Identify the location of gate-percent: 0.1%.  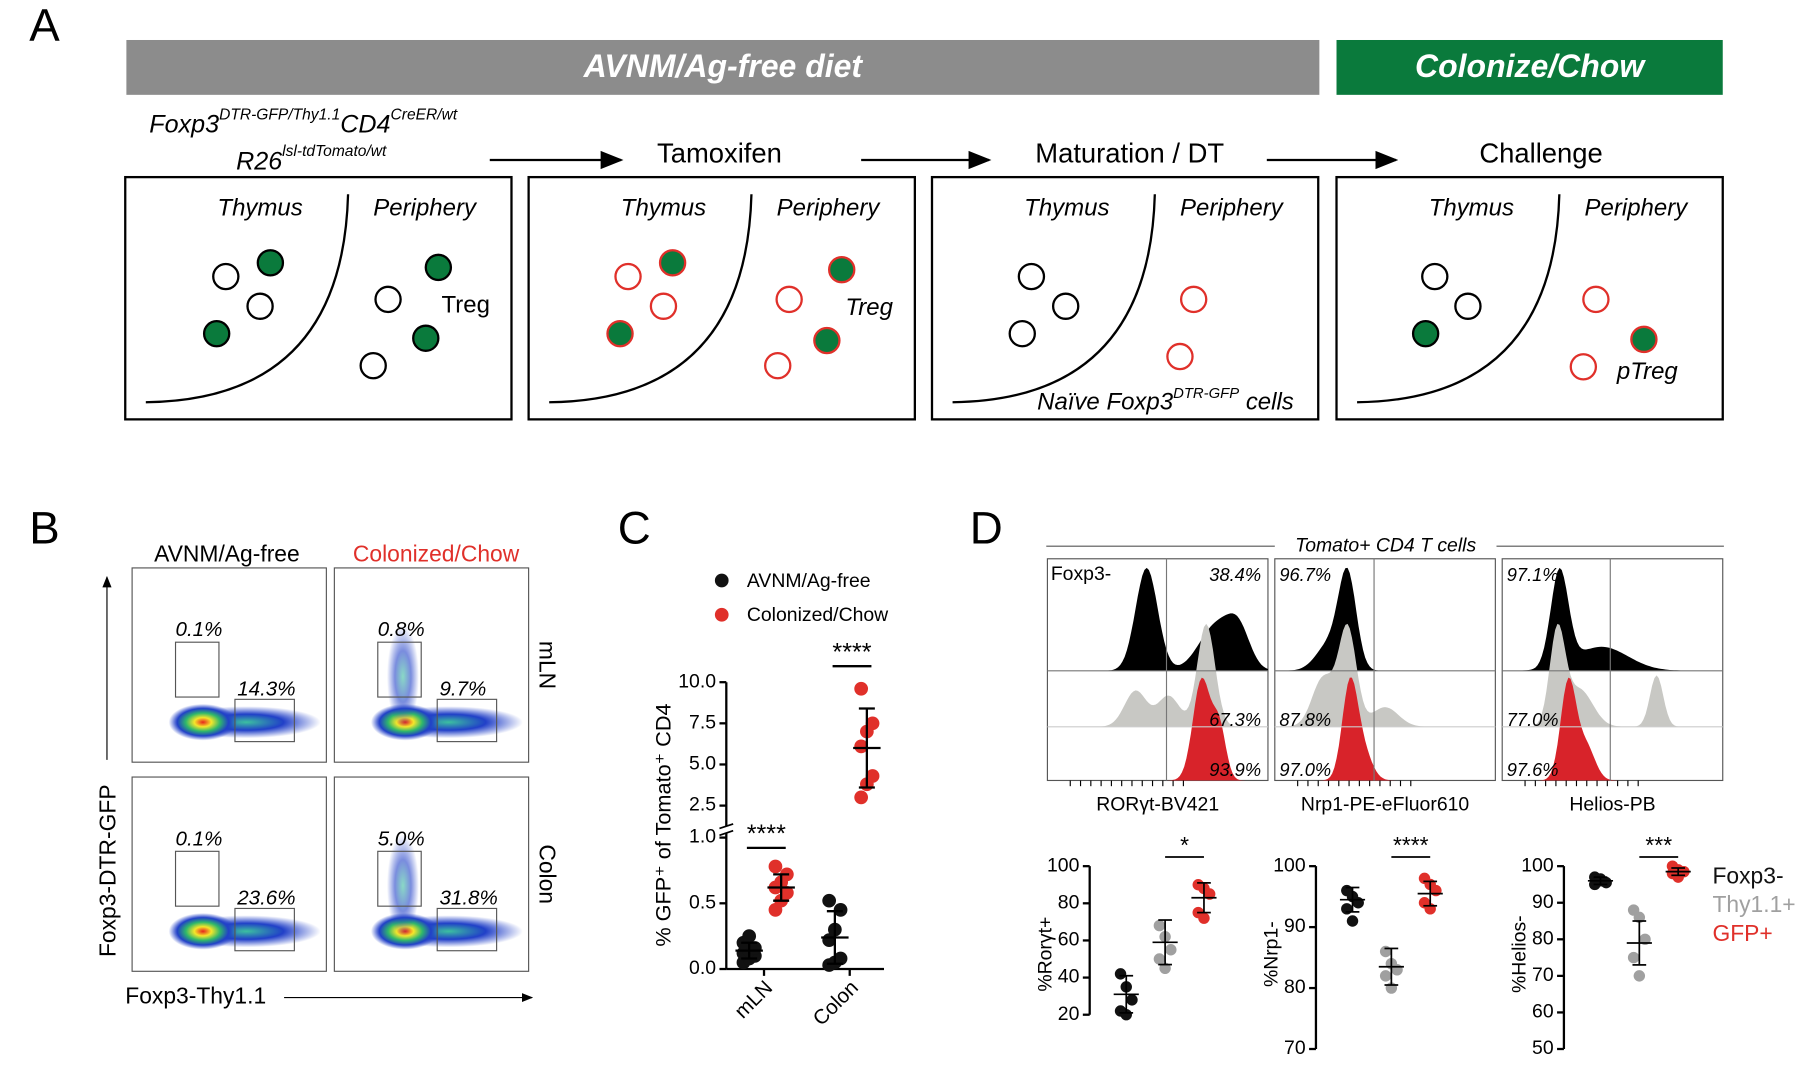
(199, 838).